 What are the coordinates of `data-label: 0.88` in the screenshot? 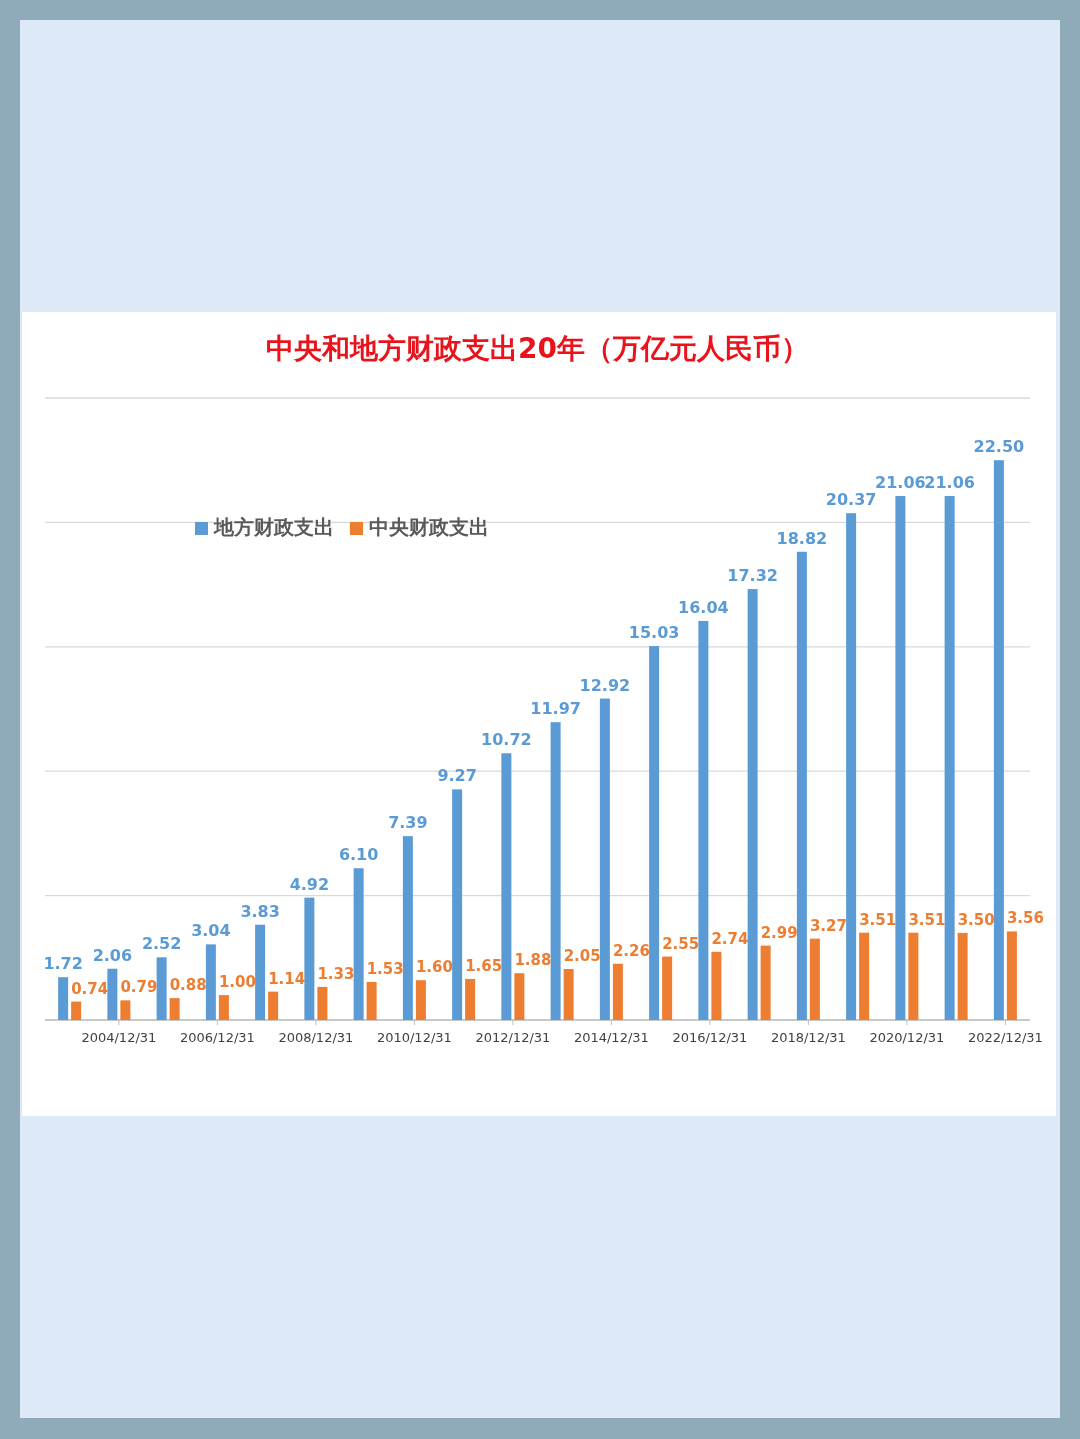 It's located at (188, 985).